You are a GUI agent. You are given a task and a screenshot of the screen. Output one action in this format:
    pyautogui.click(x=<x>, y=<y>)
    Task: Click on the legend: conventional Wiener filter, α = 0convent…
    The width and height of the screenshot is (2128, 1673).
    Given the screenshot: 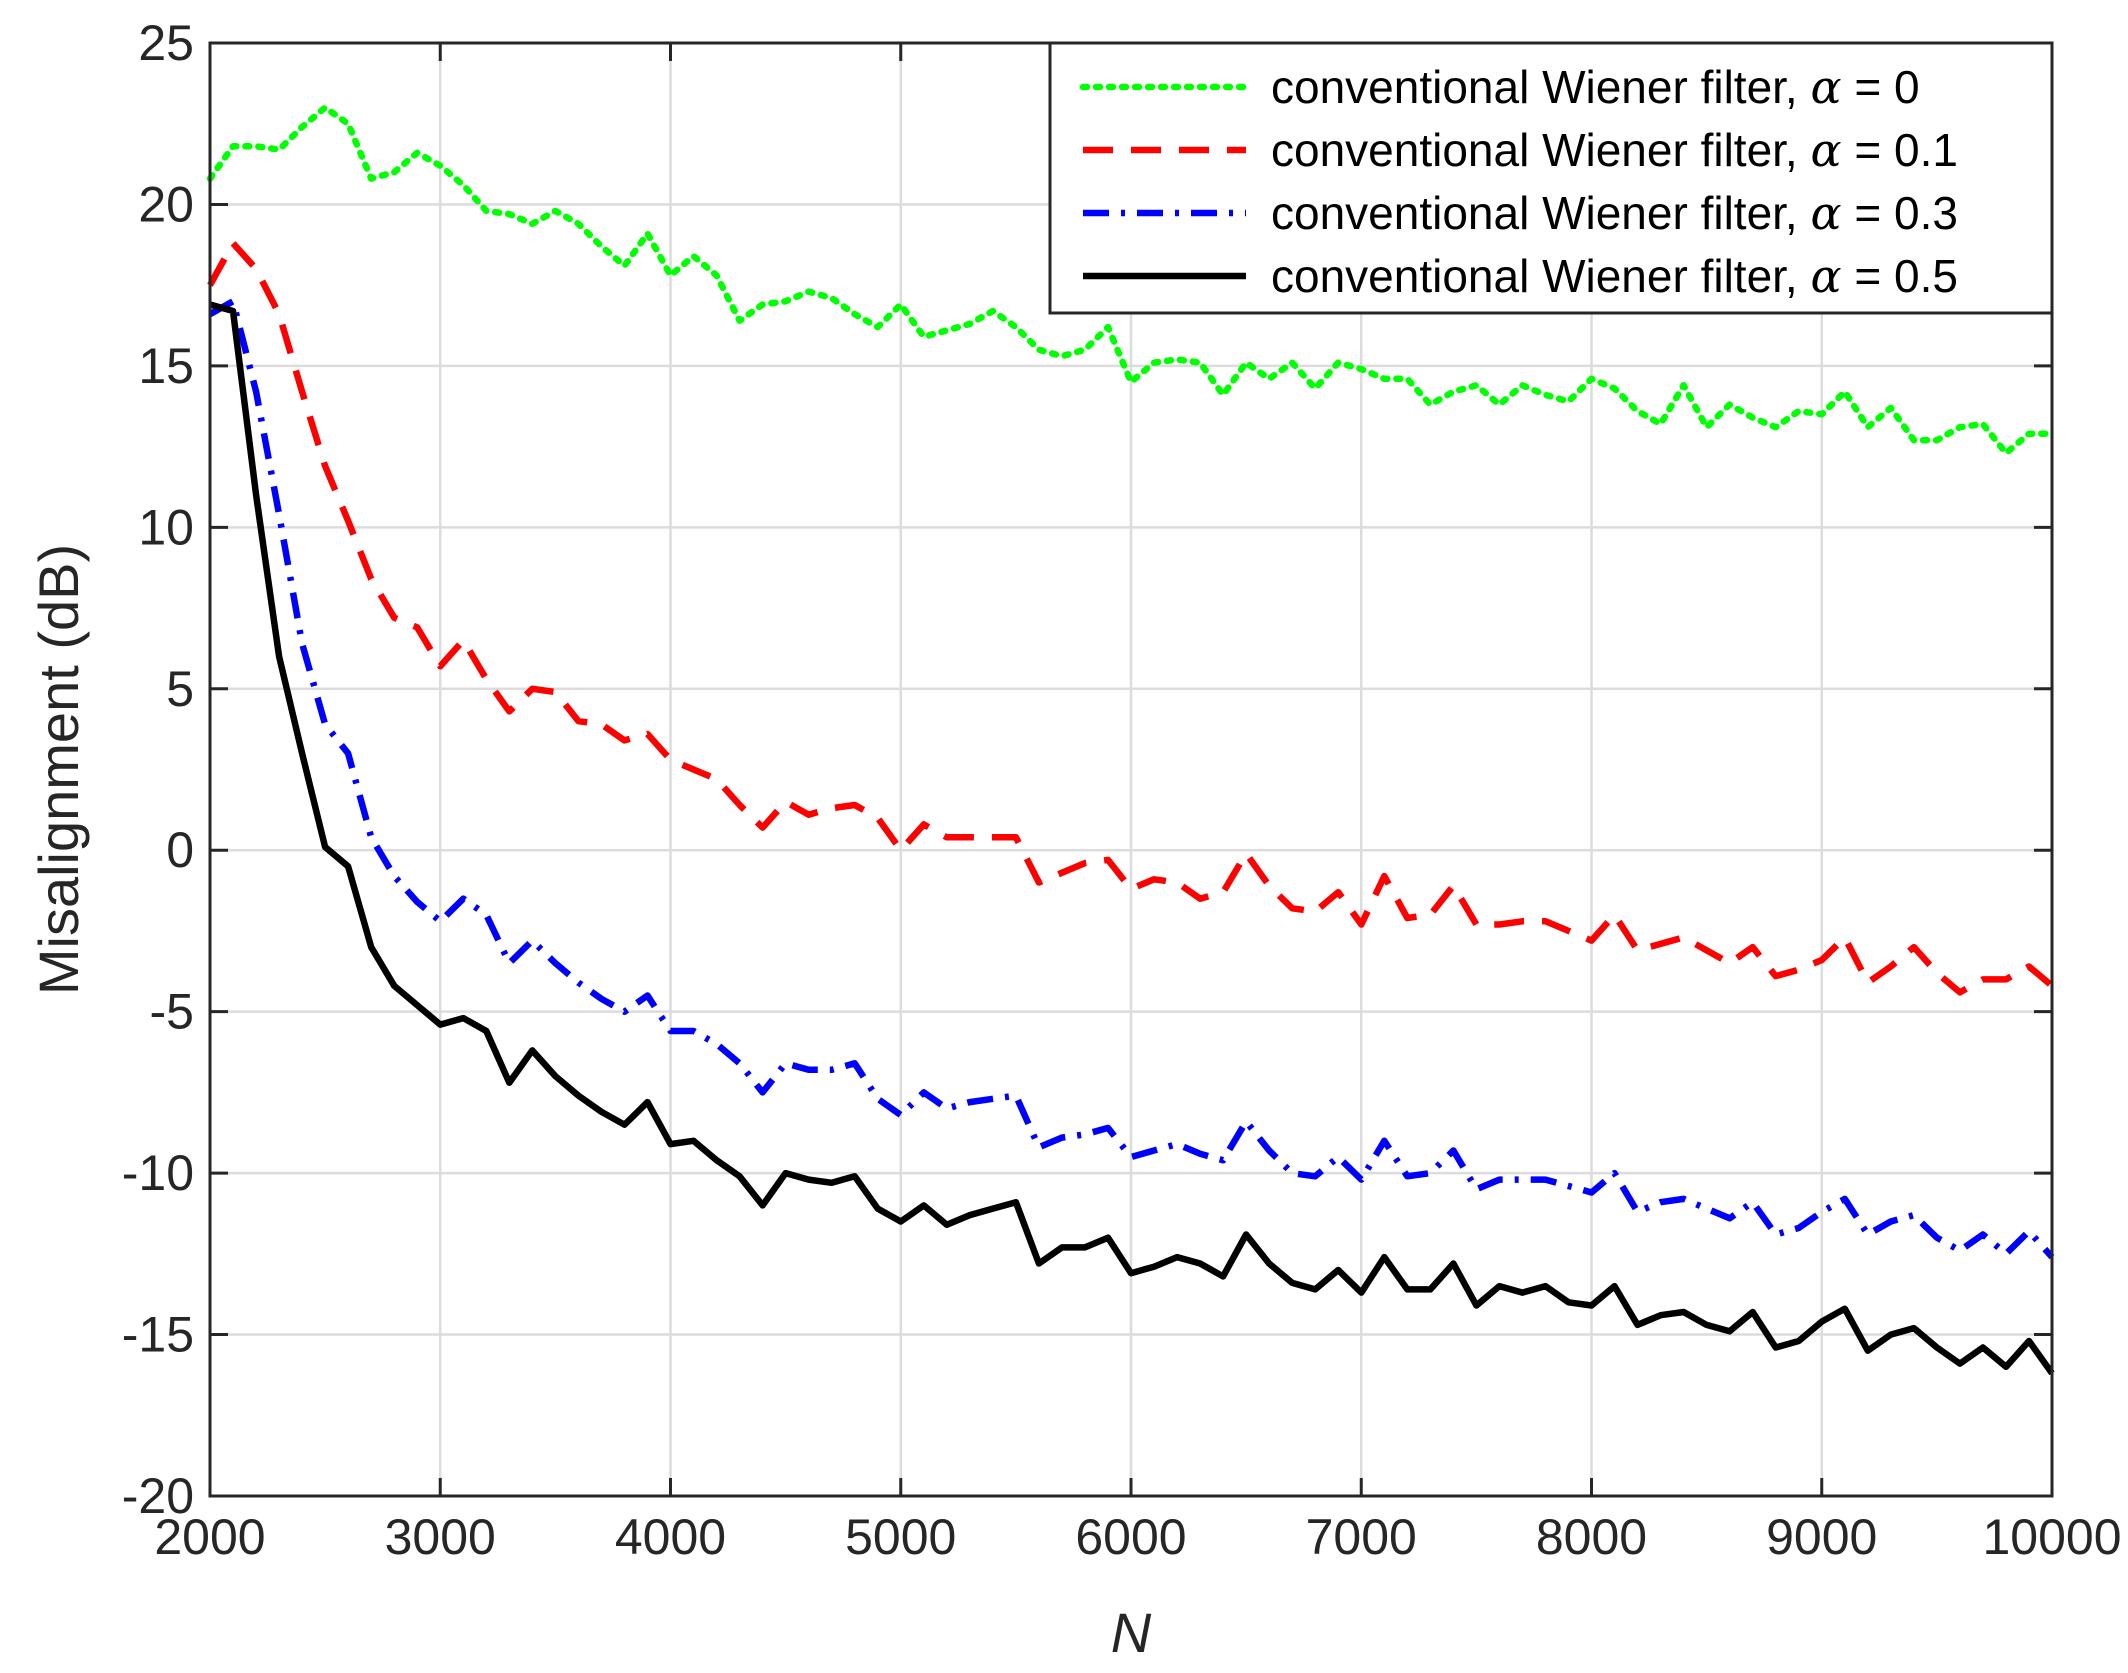 What is the action you would take?
    pyautogui.click(x=1551, y=178)
    